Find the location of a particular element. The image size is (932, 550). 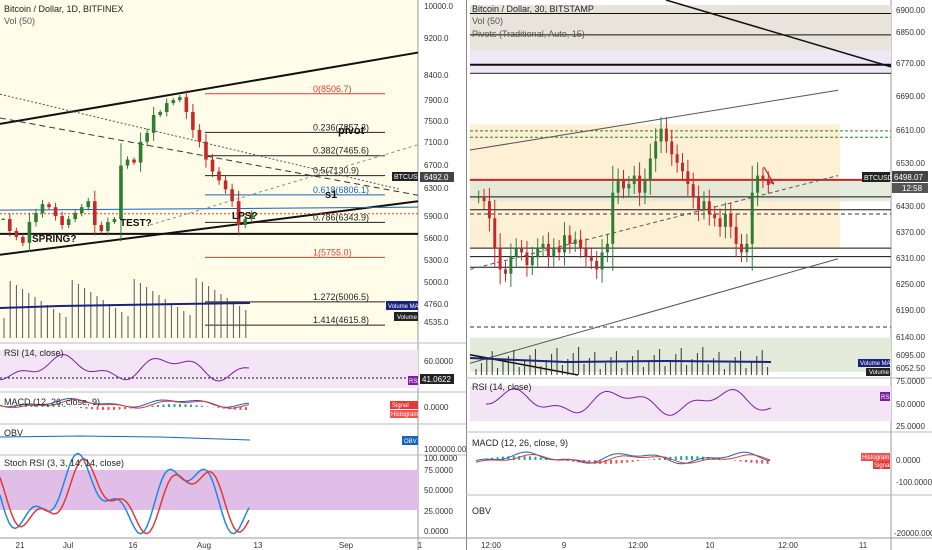

right-price-tick: 6530.00 is located at coordinates (910, 163).